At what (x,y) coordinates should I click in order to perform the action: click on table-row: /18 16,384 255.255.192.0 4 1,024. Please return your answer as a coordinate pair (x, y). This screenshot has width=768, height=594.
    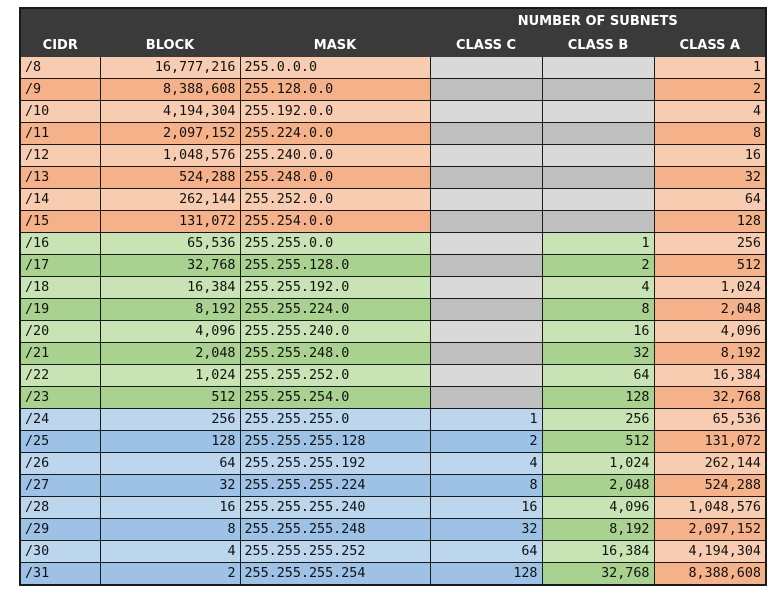
    Looking at the image, I should click on (393, 287).